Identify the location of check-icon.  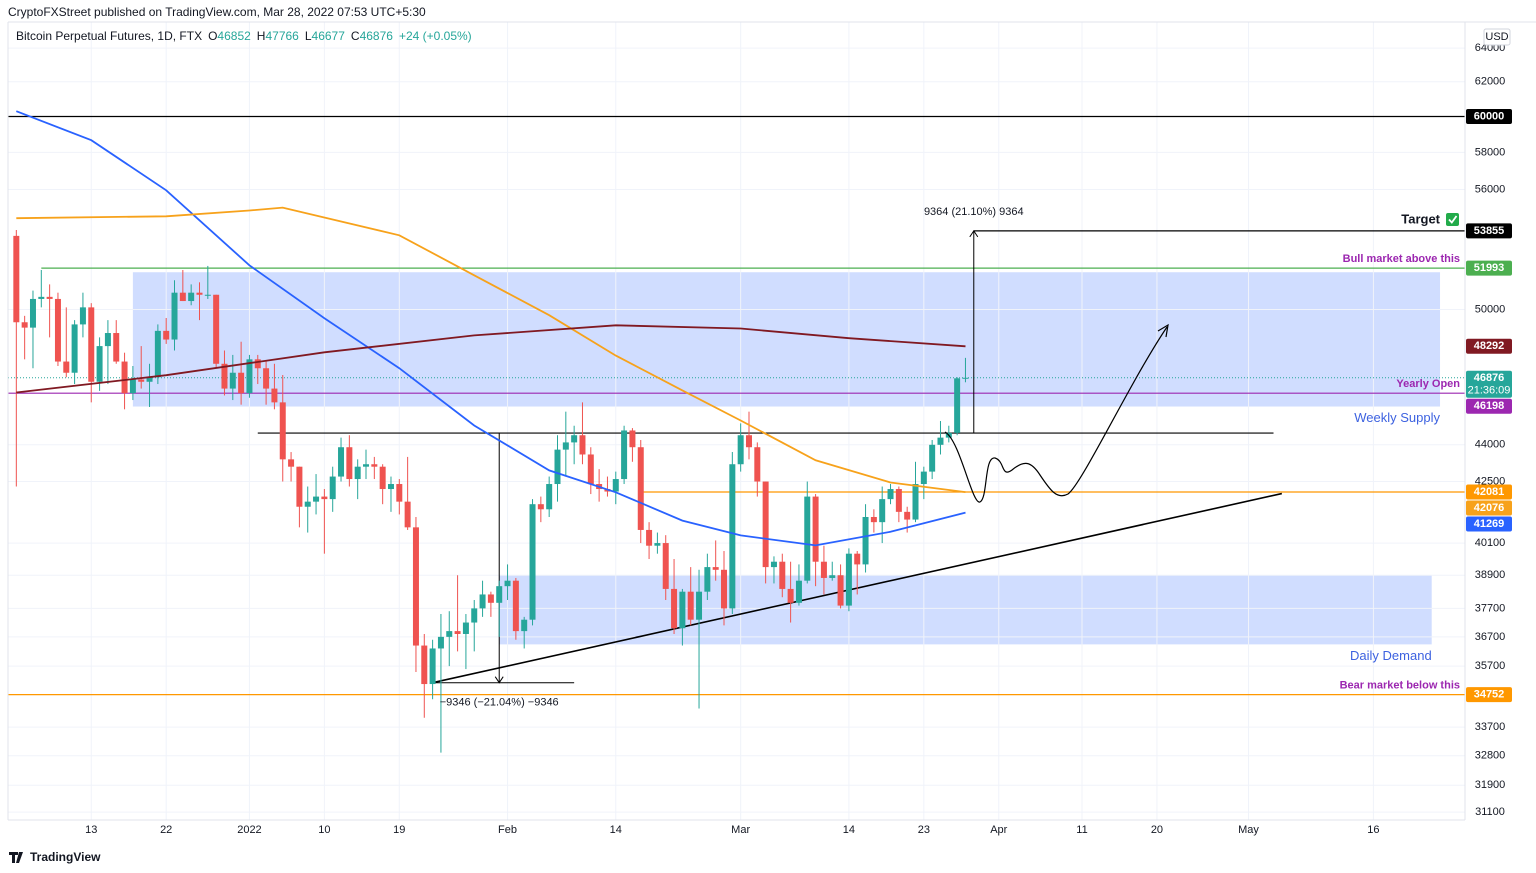
(1452, 219).